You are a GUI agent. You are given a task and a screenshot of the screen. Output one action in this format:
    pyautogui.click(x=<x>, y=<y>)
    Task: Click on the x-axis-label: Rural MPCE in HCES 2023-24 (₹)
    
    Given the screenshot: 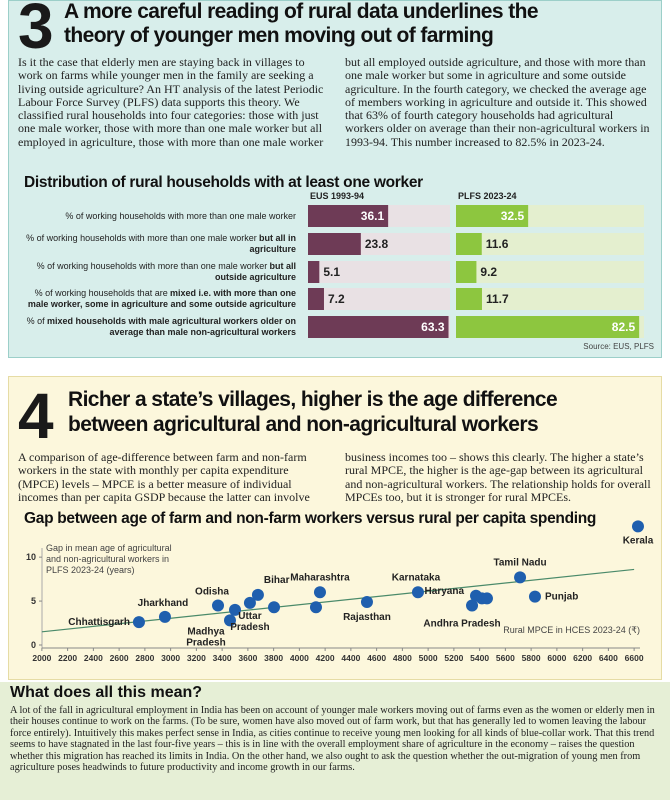 What is the action you would take?
    pyautogui.click(x=571, y=630)
    